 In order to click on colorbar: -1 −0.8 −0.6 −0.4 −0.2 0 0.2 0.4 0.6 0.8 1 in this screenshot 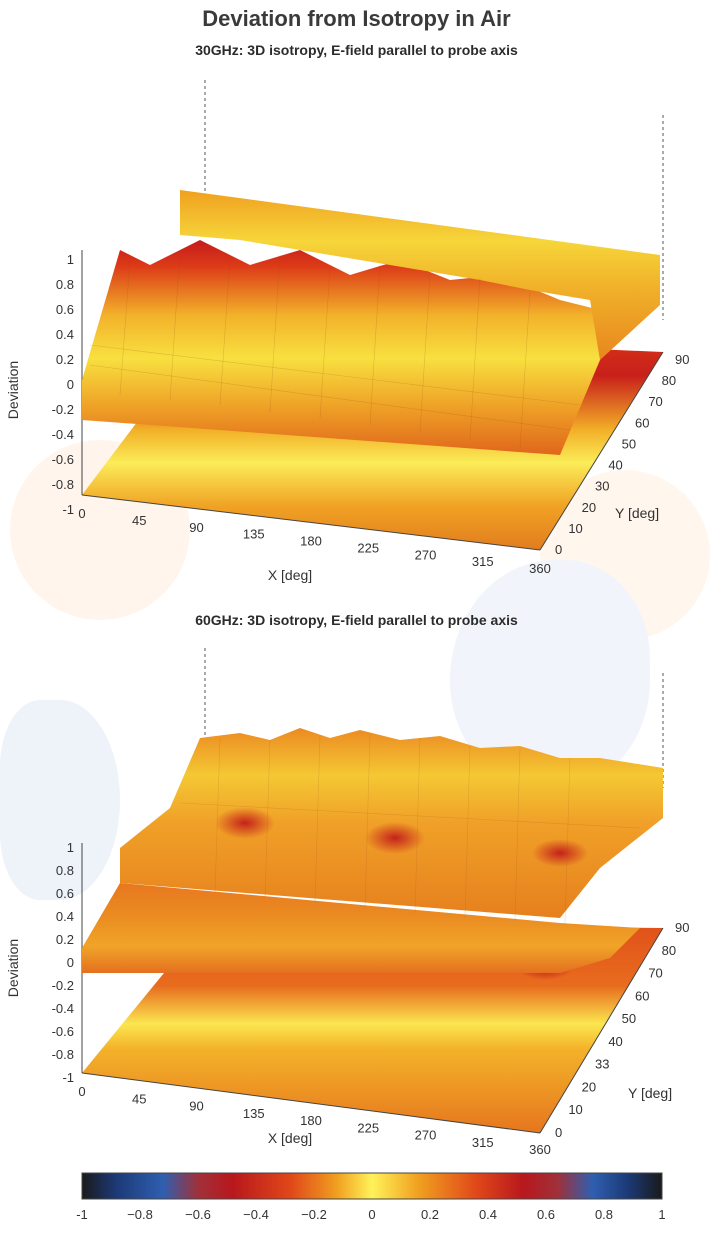, I will do `click(356, 1200)`.